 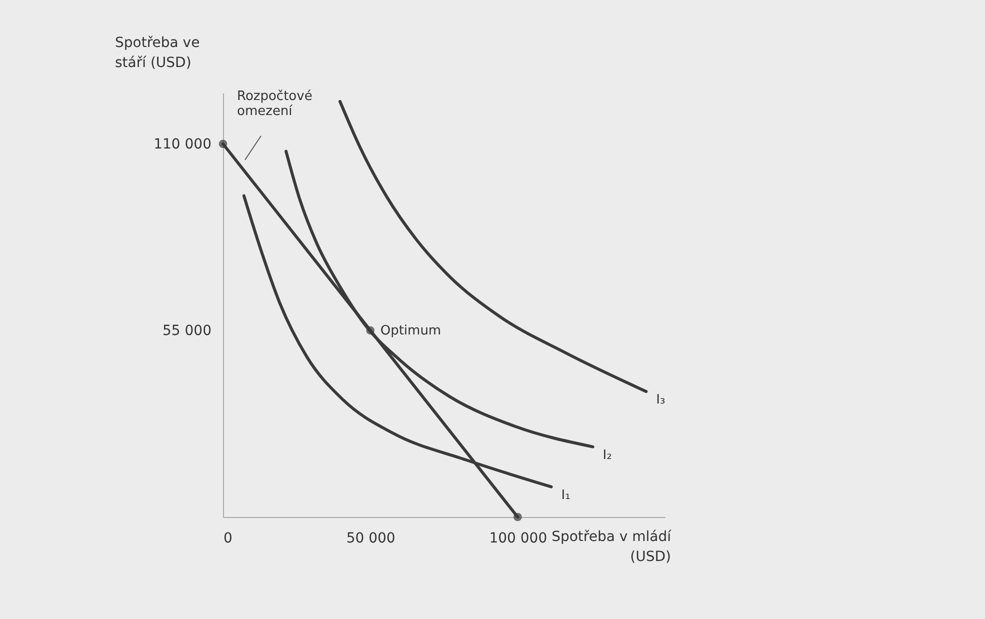 I want to click on x-tick-label: 100 000, so click(x=518, y=538).